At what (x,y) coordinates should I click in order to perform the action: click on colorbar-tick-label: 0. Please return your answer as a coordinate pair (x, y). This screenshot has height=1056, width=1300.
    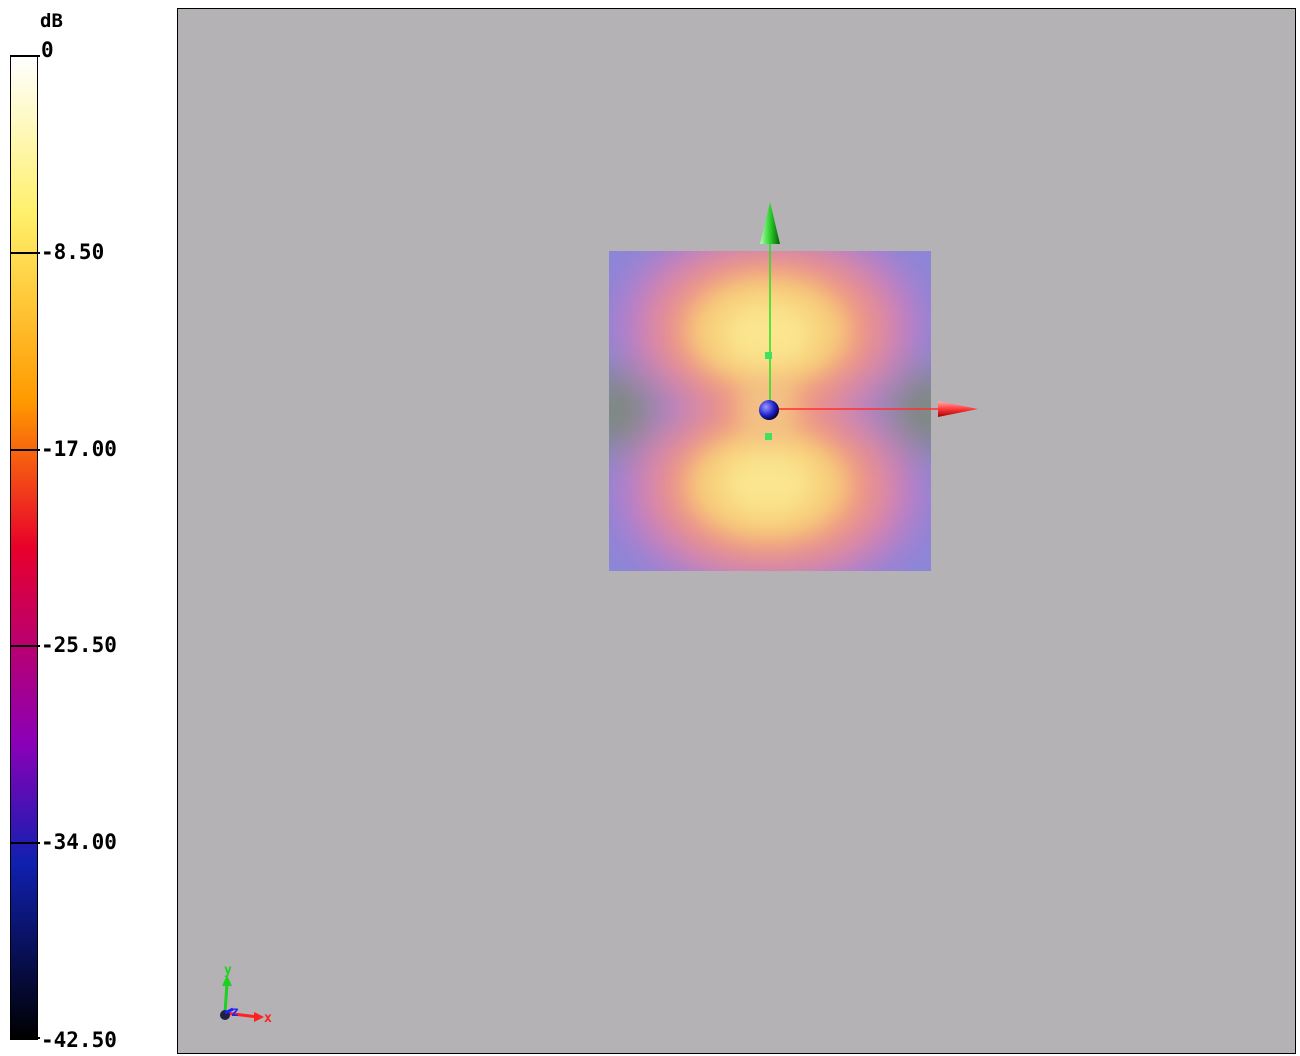
    Looking at the image, I should click on (47, 50).